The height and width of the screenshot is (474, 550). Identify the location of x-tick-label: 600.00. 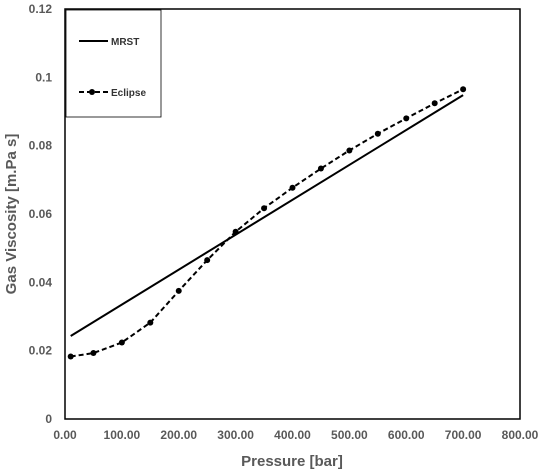
(406, 435).